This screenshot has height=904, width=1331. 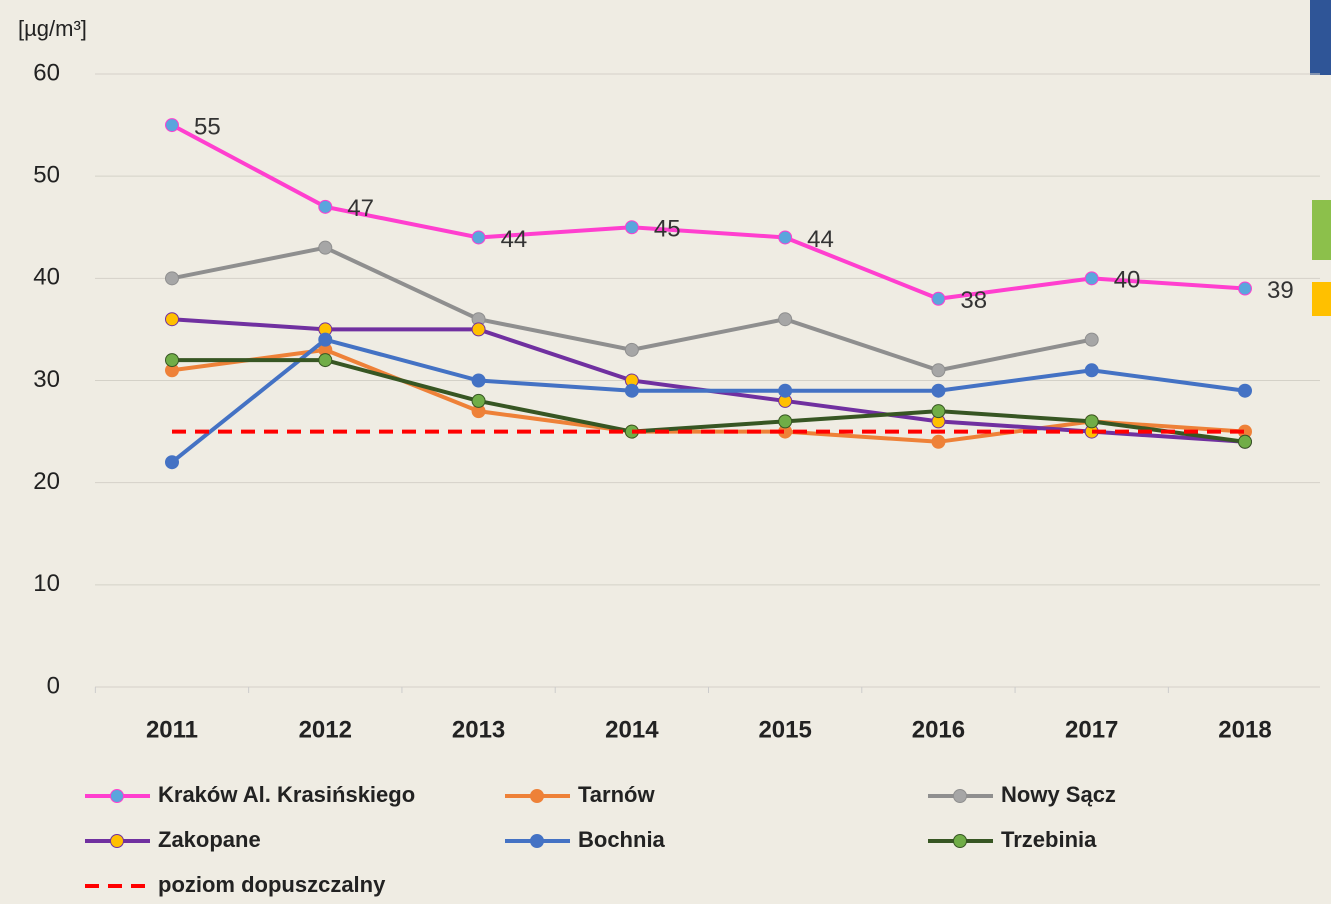 I want to click on data-label: 40, so click(x=1127, y=280).